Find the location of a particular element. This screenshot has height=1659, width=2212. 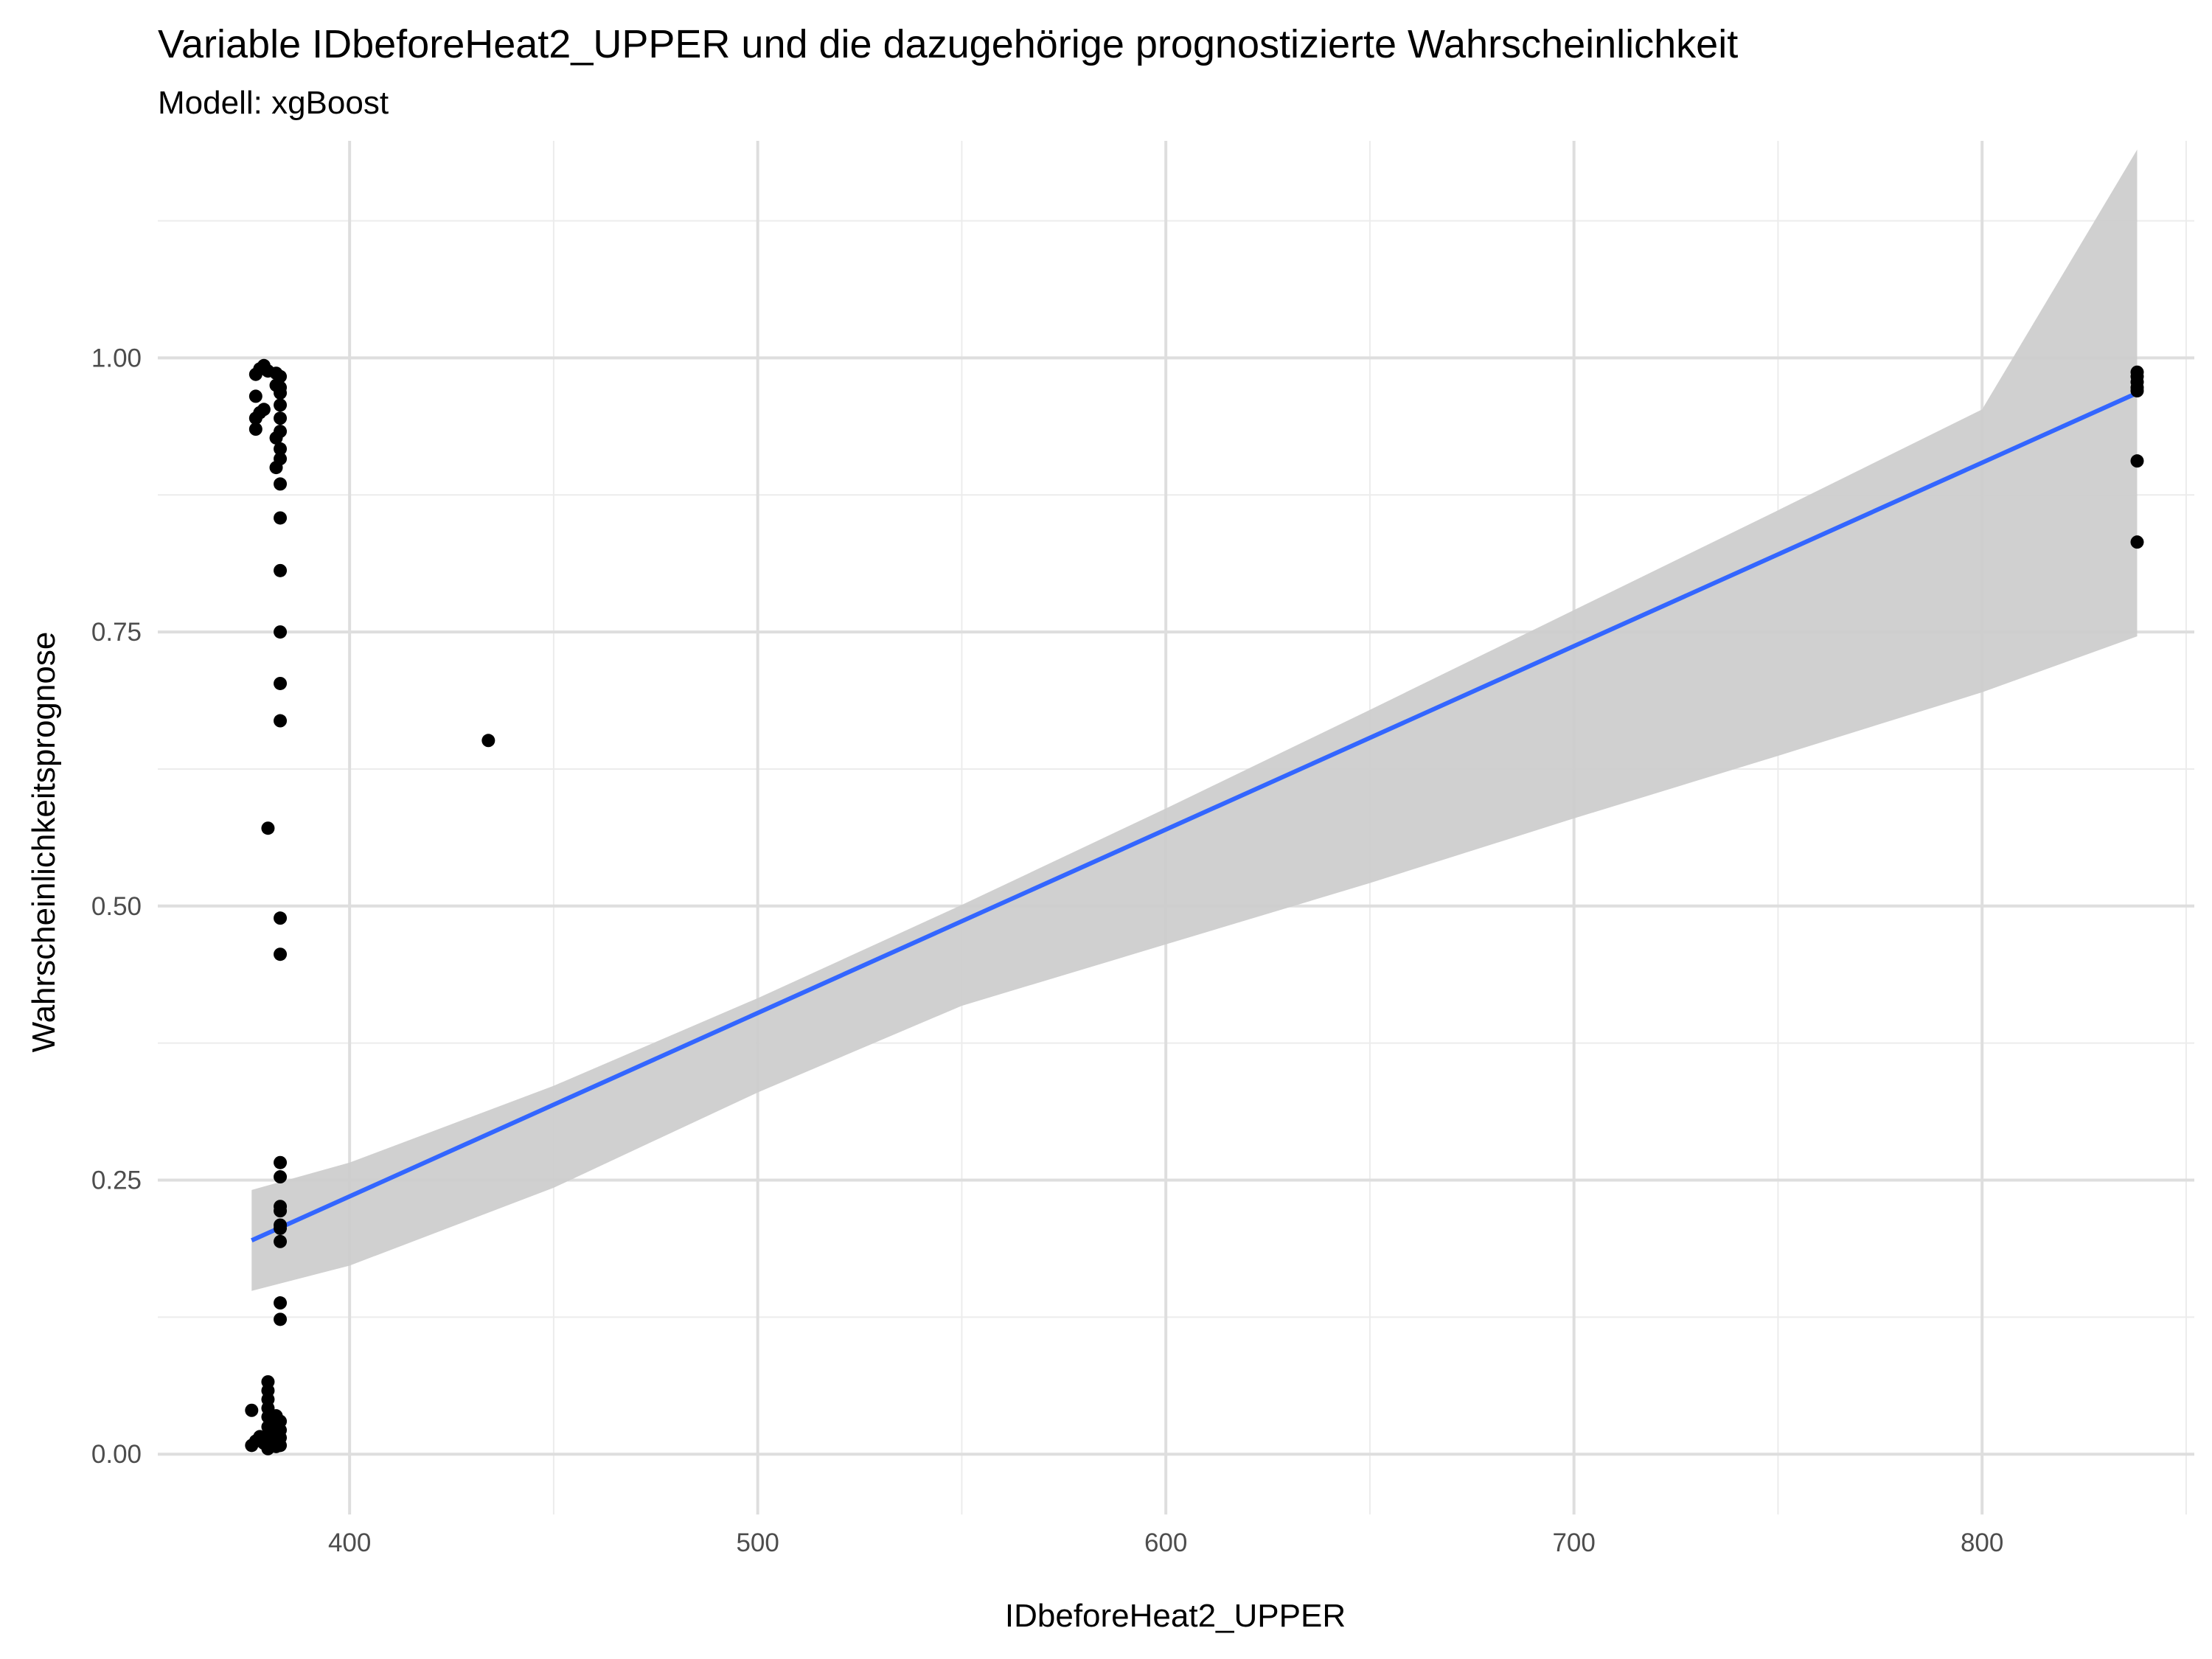

chart-subtitle: Modell: xgBoost is located at coordinates (273, 103).